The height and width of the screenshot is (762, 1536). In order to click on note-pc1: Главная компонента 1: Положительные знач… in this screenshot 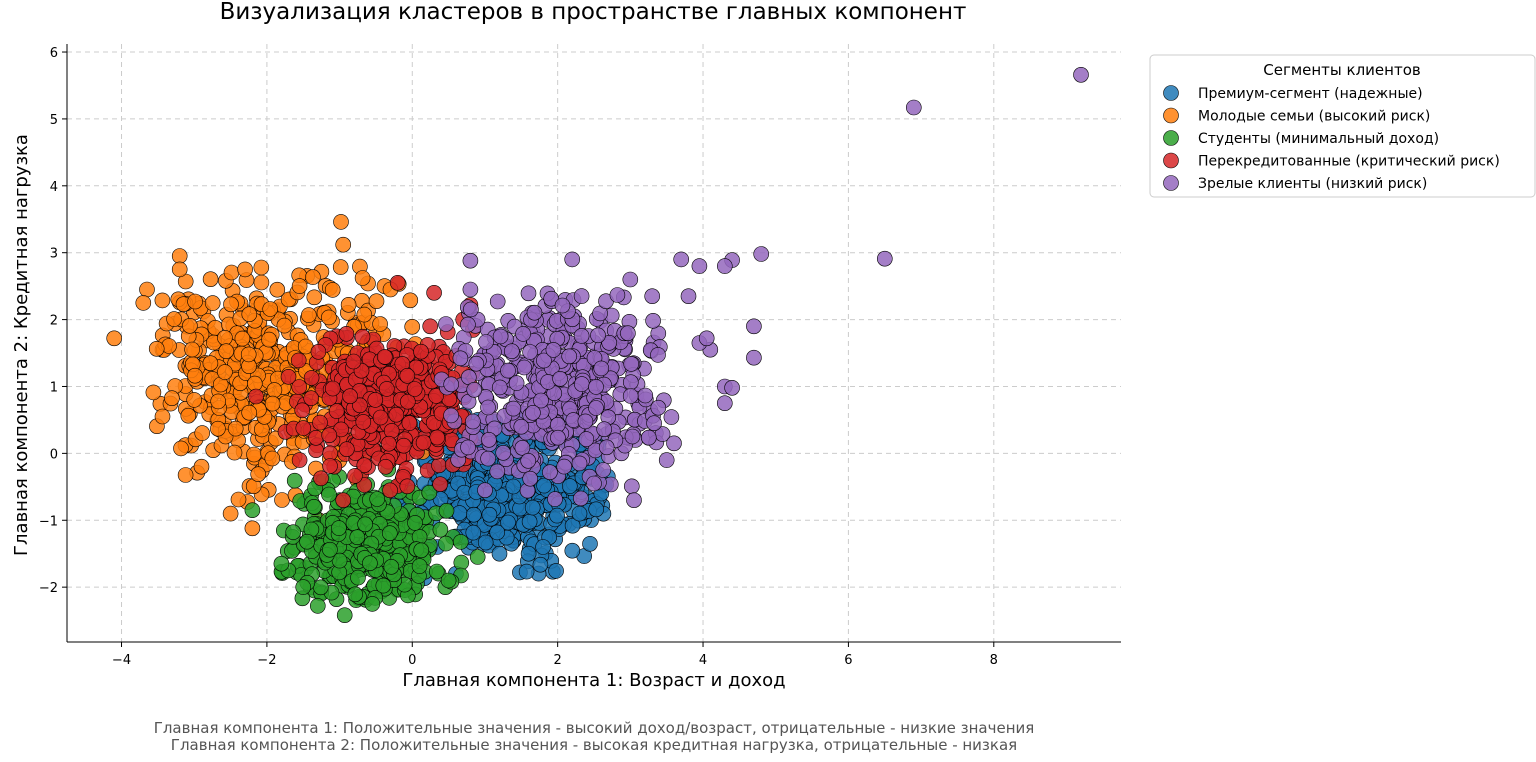, I will do `click(594, 728)`.